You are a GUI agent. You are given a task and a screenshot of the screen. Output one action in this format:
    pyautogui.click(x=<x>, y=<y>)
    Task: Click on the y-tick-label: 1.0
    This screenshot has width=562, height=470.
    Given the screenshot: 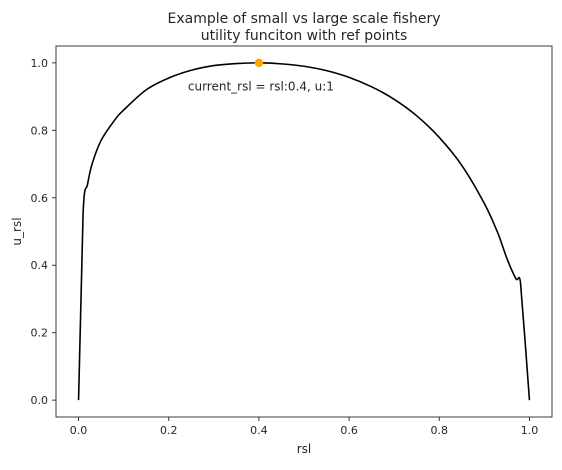 What is the action you would take?
    pyautogui.click(x=40, y=63)
    